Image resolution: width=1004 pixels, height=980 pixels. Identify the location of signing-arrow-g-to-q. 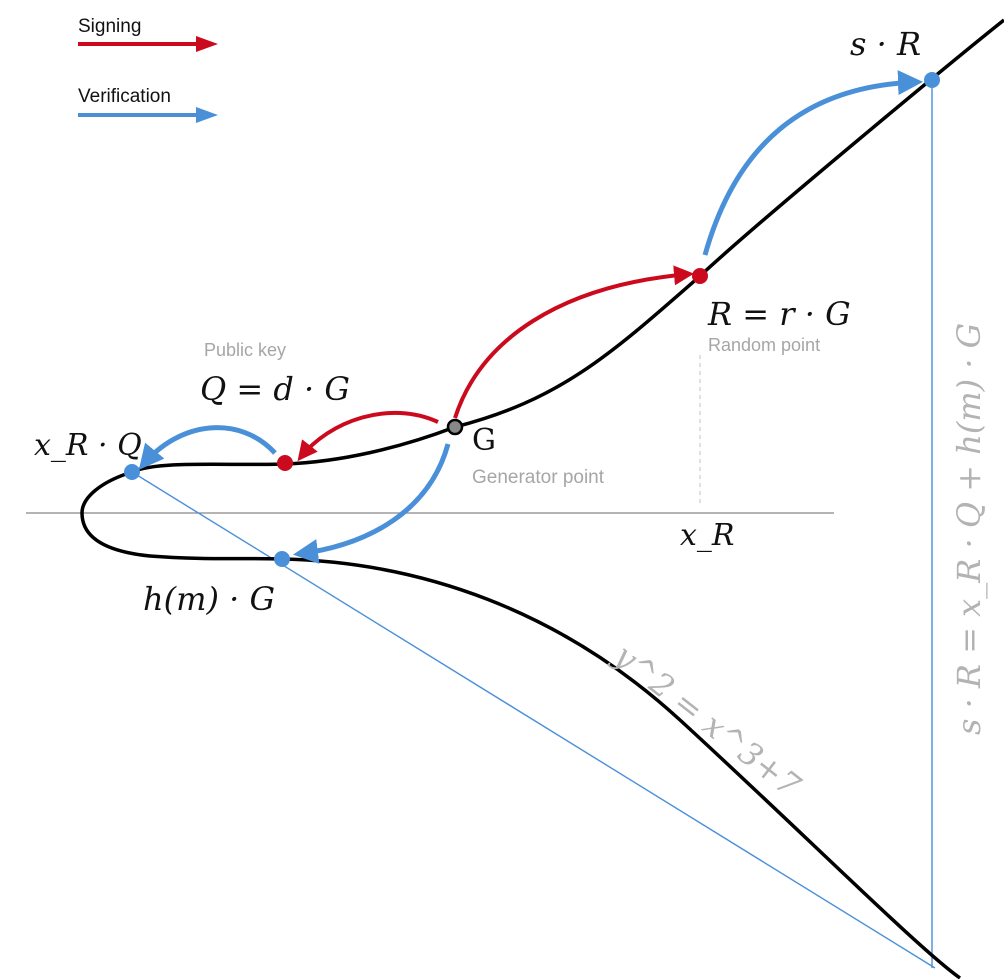
(368, 436).